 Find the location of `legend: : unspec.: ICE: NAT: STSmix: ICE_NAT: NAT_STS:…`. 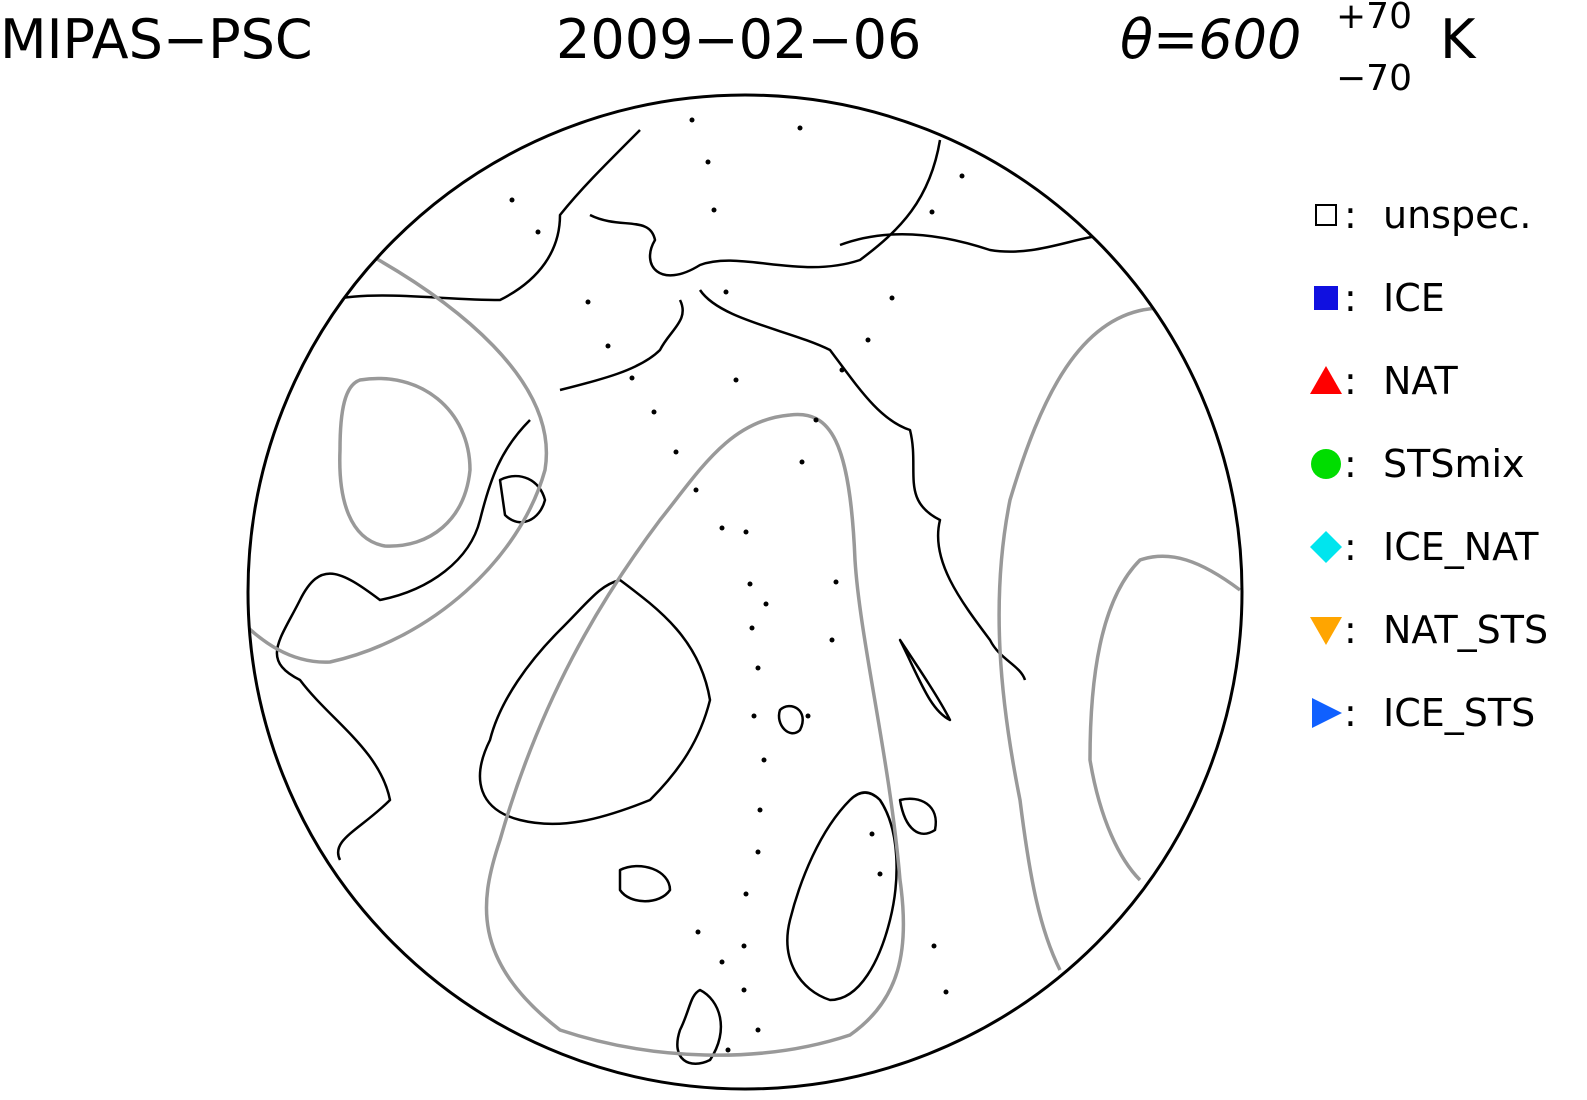

legend: : unspec.: ICE: NAT: STSmix: ICE_NAT: NAT_STS:… is located at coordinates (1429, 464).